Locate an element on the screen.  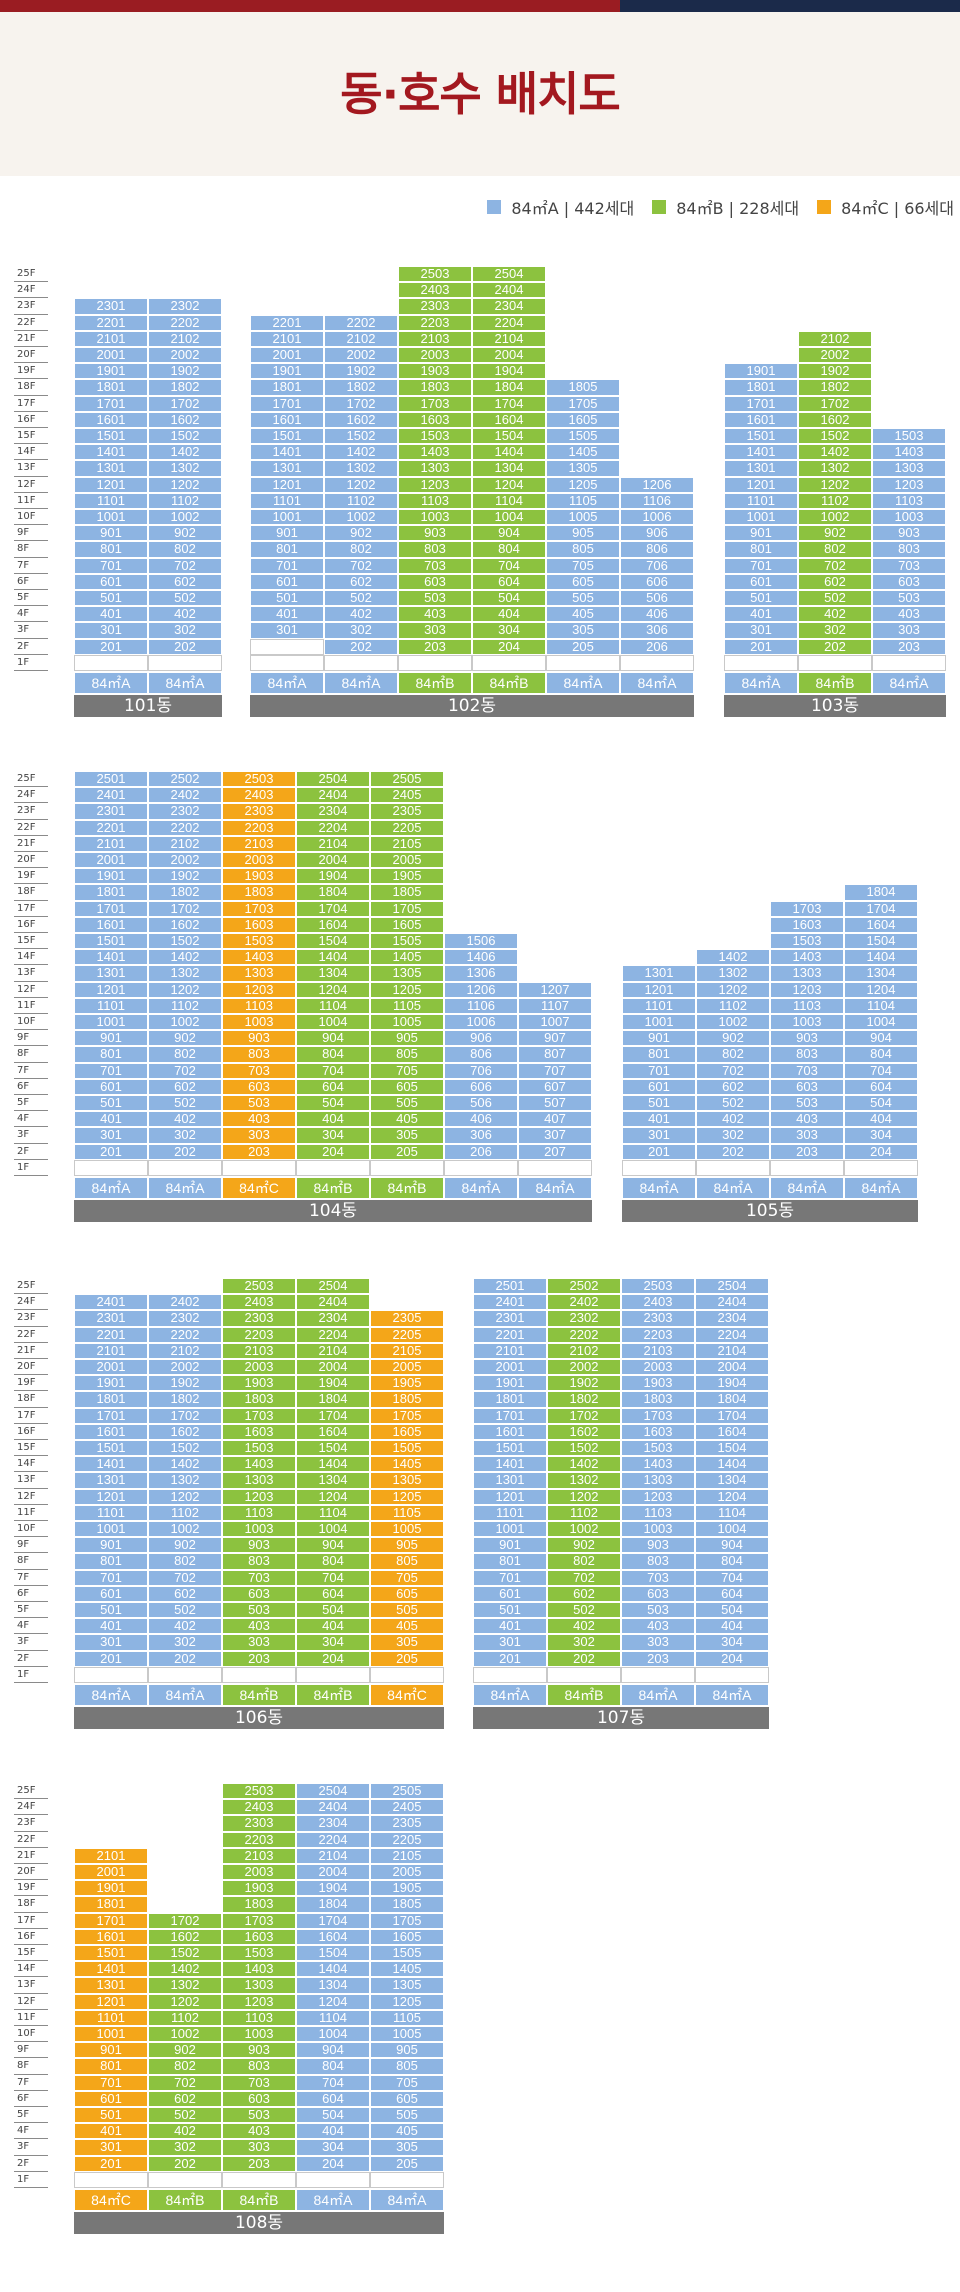
unit-cell: 1102 is located at coordinates (584, 1512).